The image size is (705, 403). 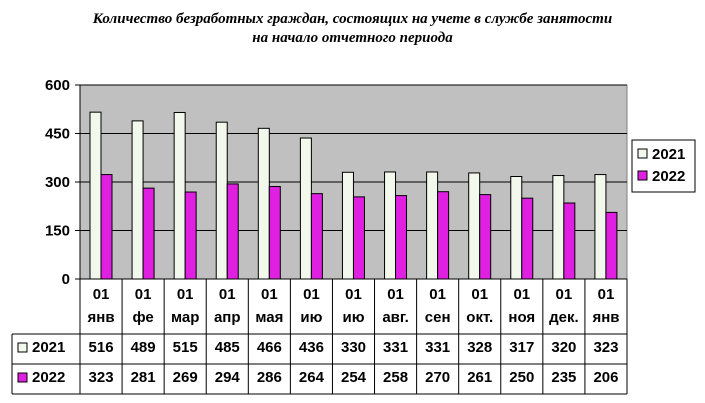 I want to click on legend-key-2022, so click(x=642, y=175).